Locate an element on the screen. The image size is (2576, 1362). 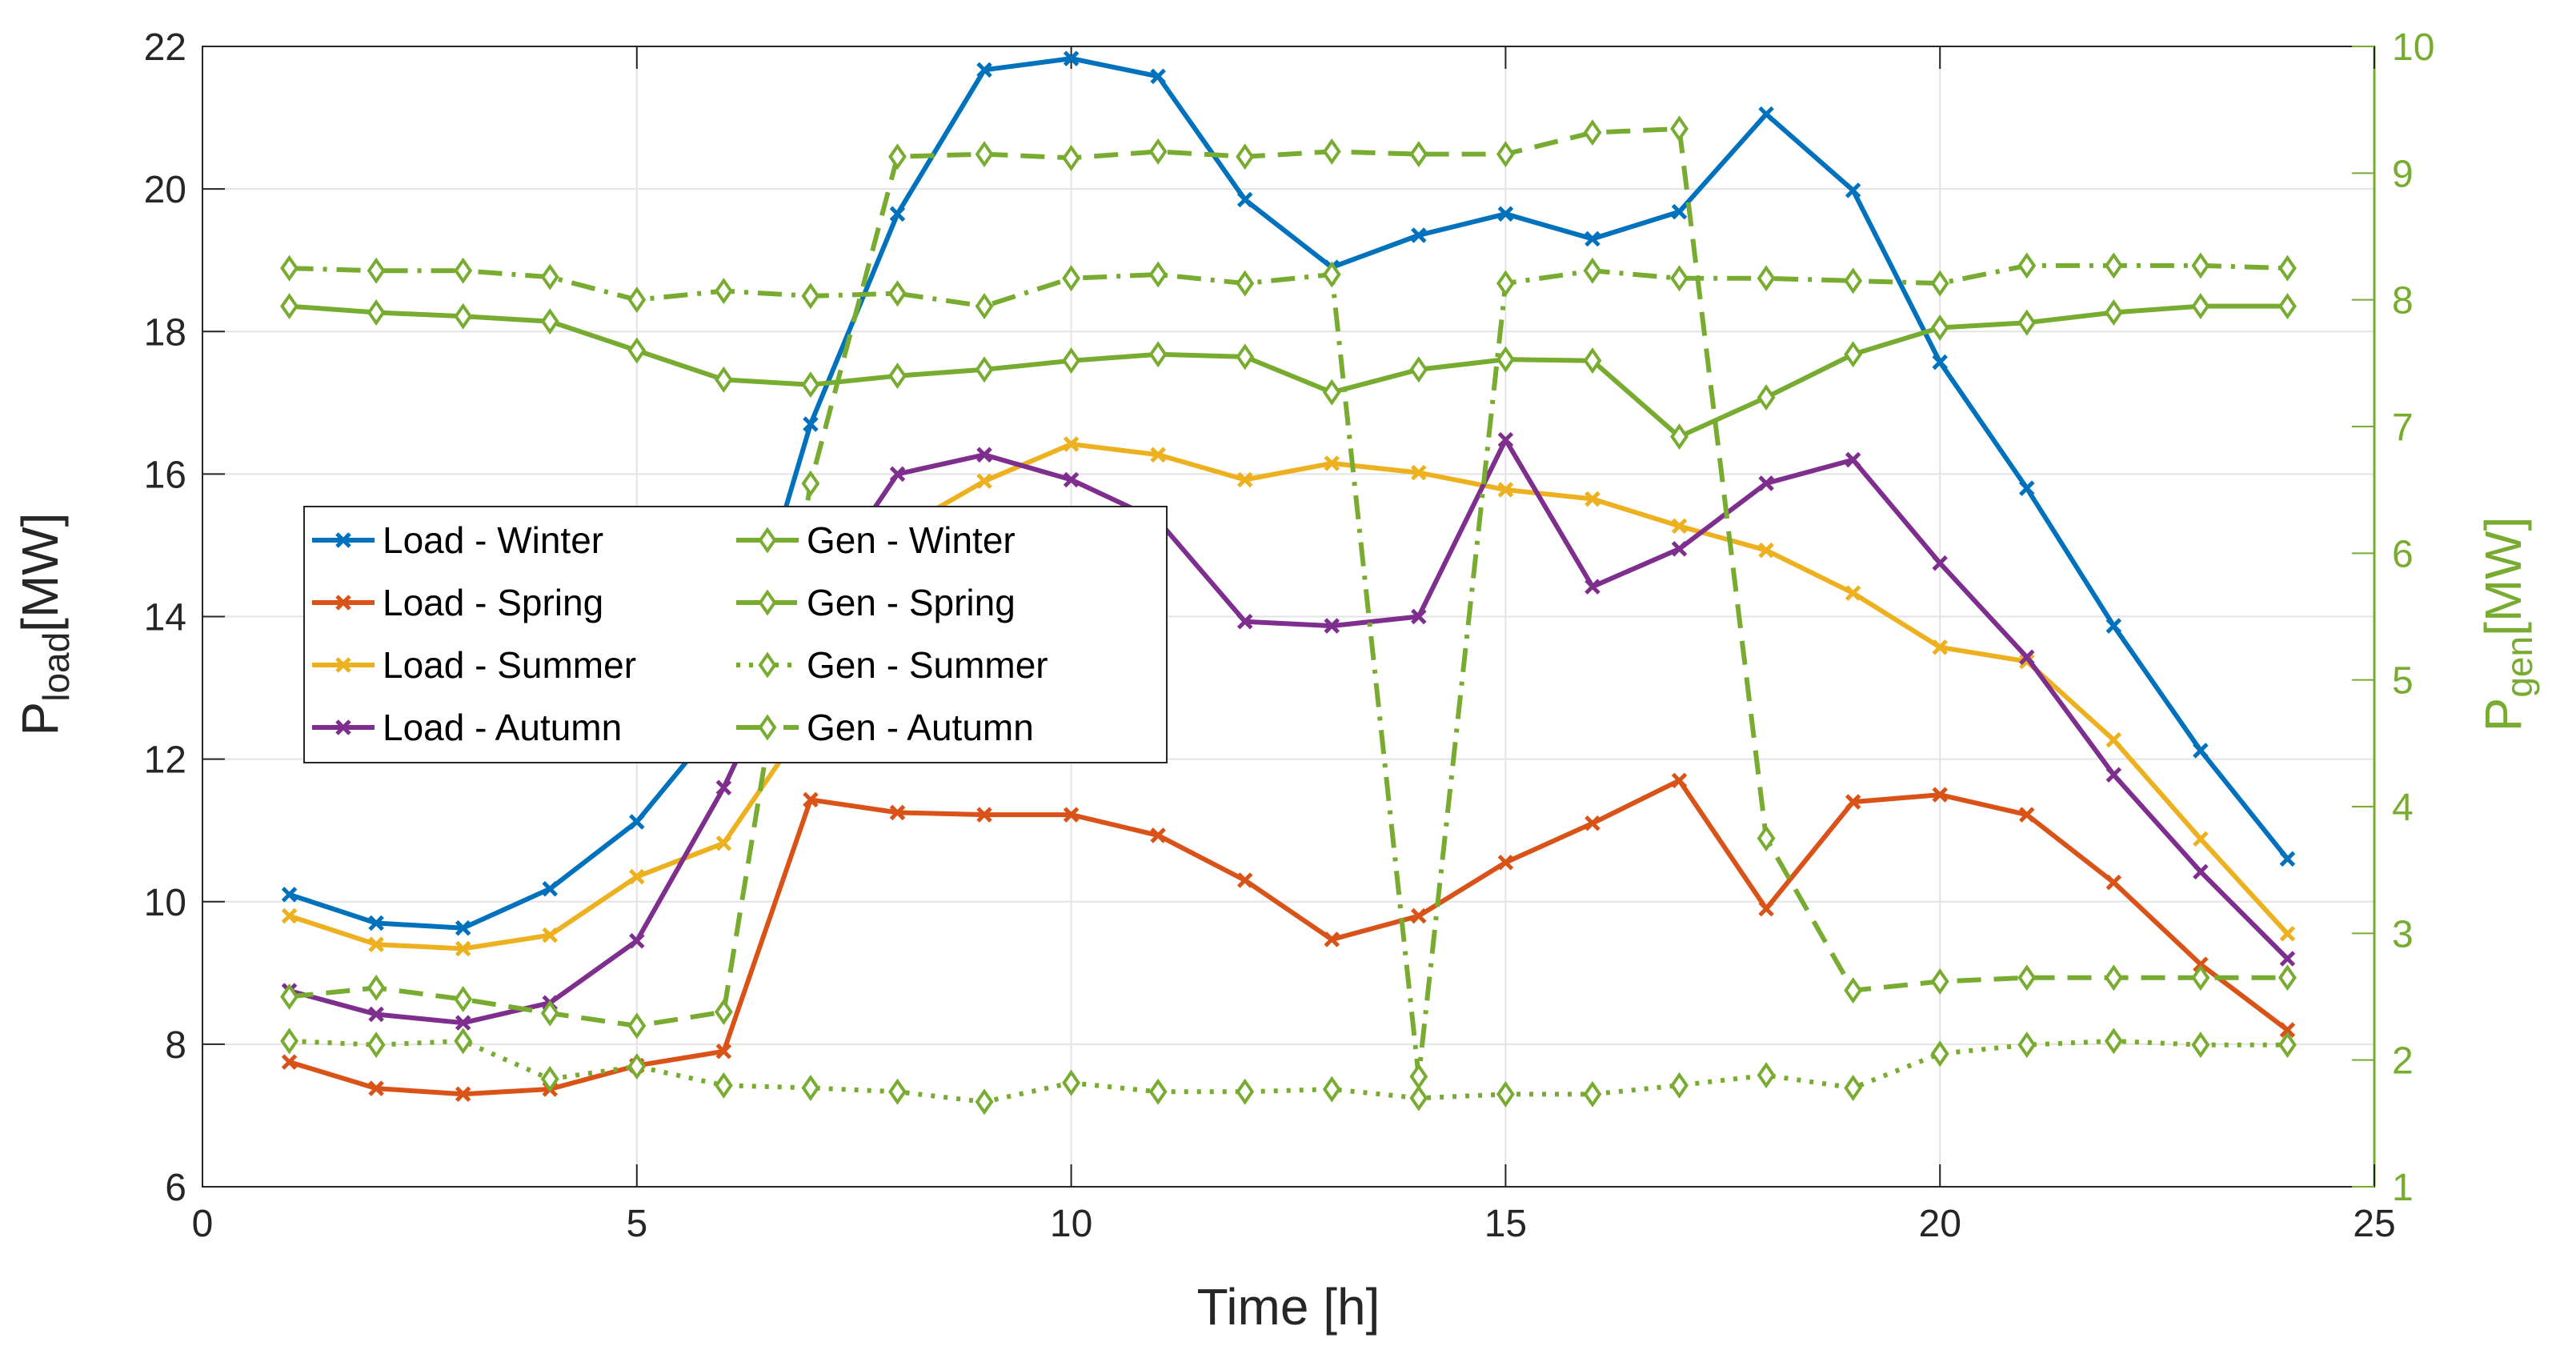
y-right-tick-label: 6 is located at coordinates (2403, 554).